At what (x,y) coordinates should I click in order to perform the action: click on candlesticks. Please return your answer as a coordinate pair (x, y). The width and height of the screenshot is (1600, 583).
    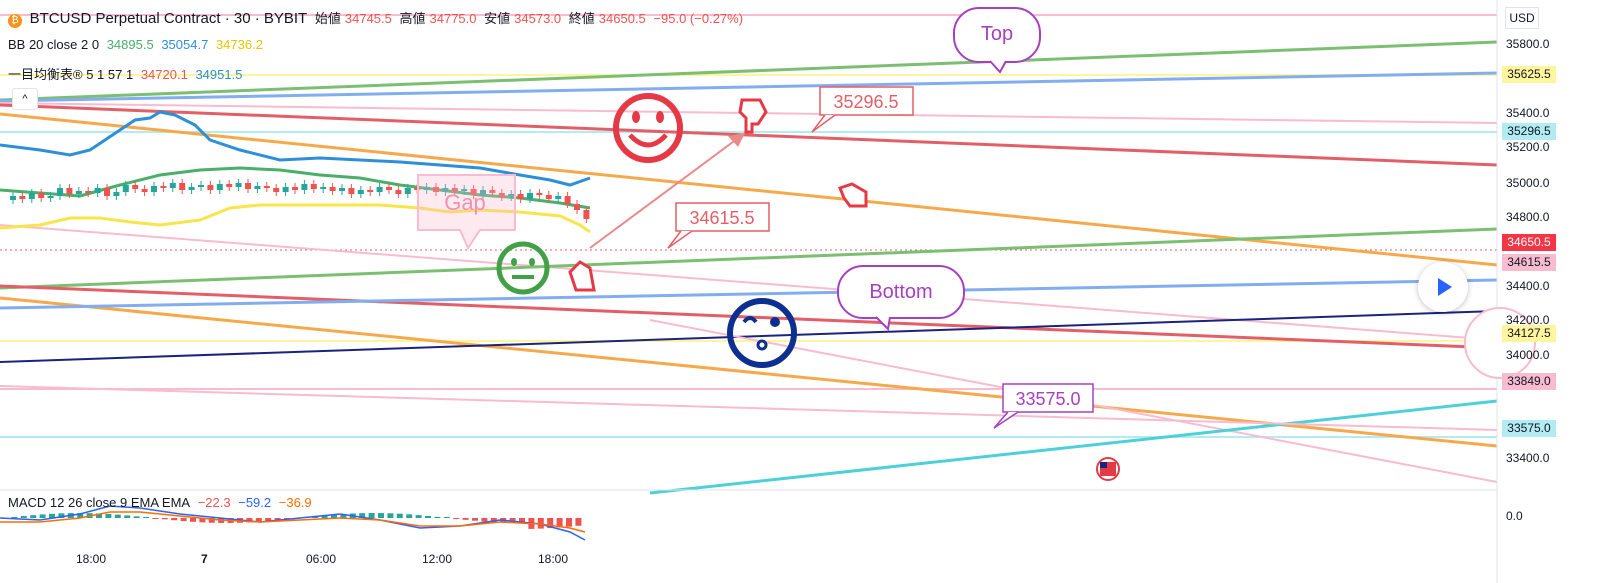
    Looking at the image, I should click on (300, 201).